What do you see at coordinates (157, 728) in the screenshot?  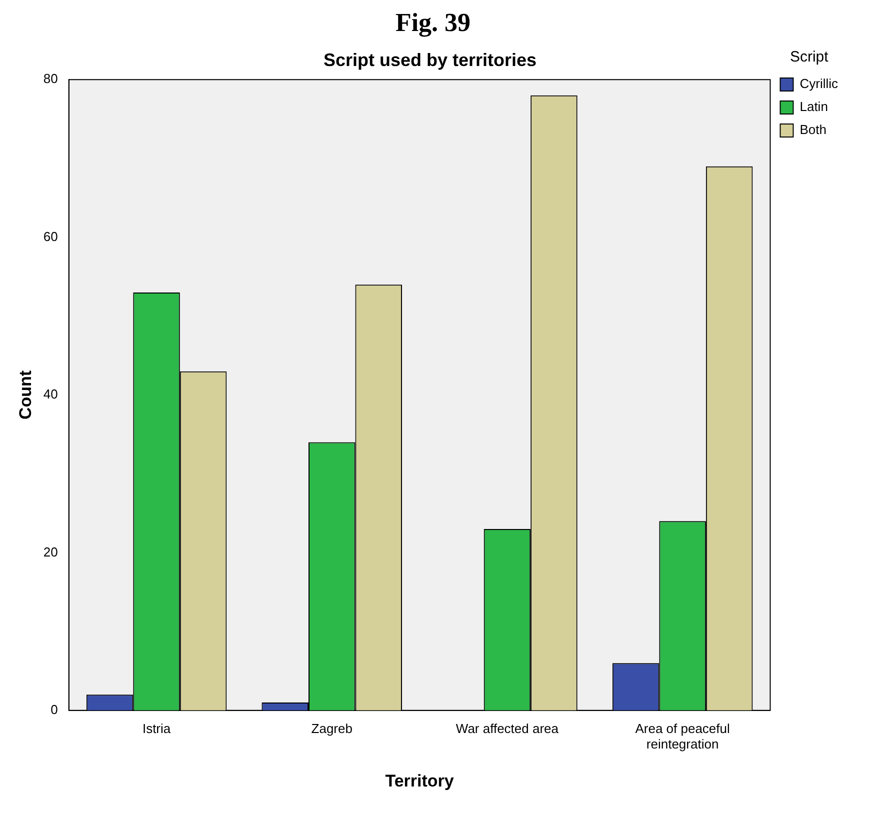 I see `x-tick-label: Istria` at bounding box center [157, 728].